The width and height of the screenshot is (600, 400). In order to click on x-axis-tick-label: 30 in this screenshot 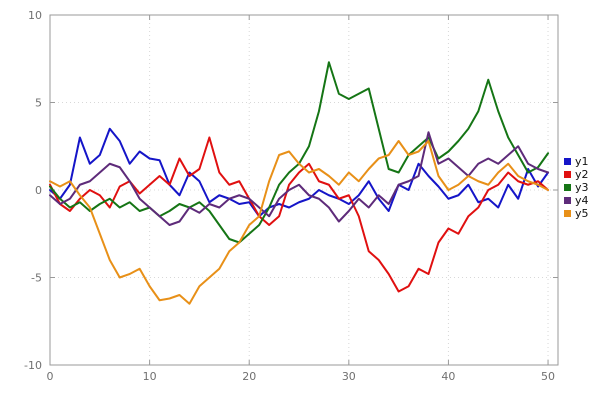, I will do `click(349, 376)`.